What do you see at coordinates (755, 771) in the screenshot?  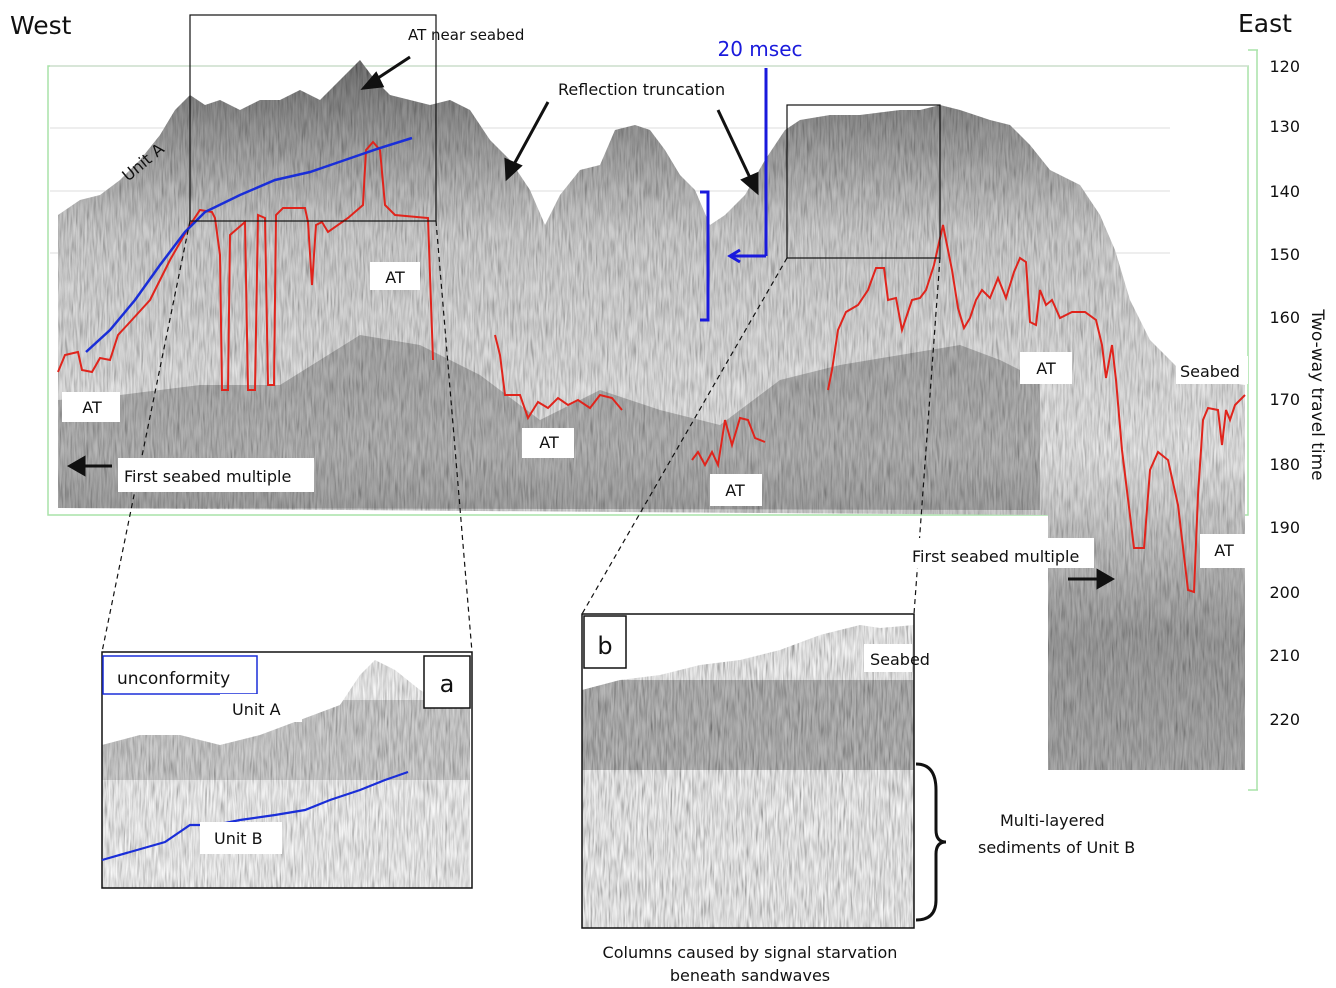 I see `inset-b: b Seabed` at bounding box center [755, 771].